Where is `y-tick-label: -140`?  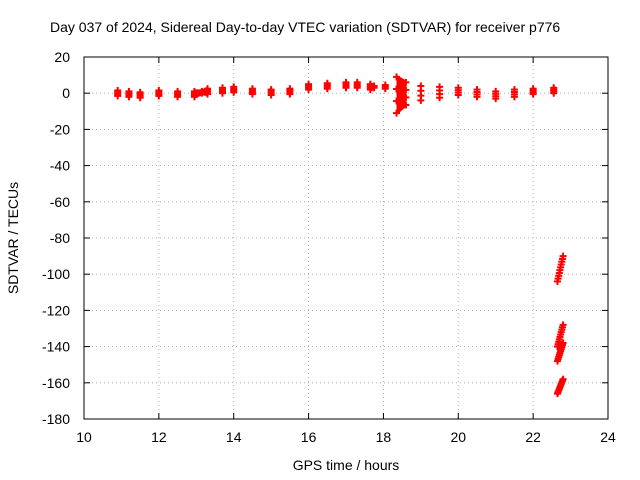
y-tick-label: -140 is located at coordinates (56, 347).